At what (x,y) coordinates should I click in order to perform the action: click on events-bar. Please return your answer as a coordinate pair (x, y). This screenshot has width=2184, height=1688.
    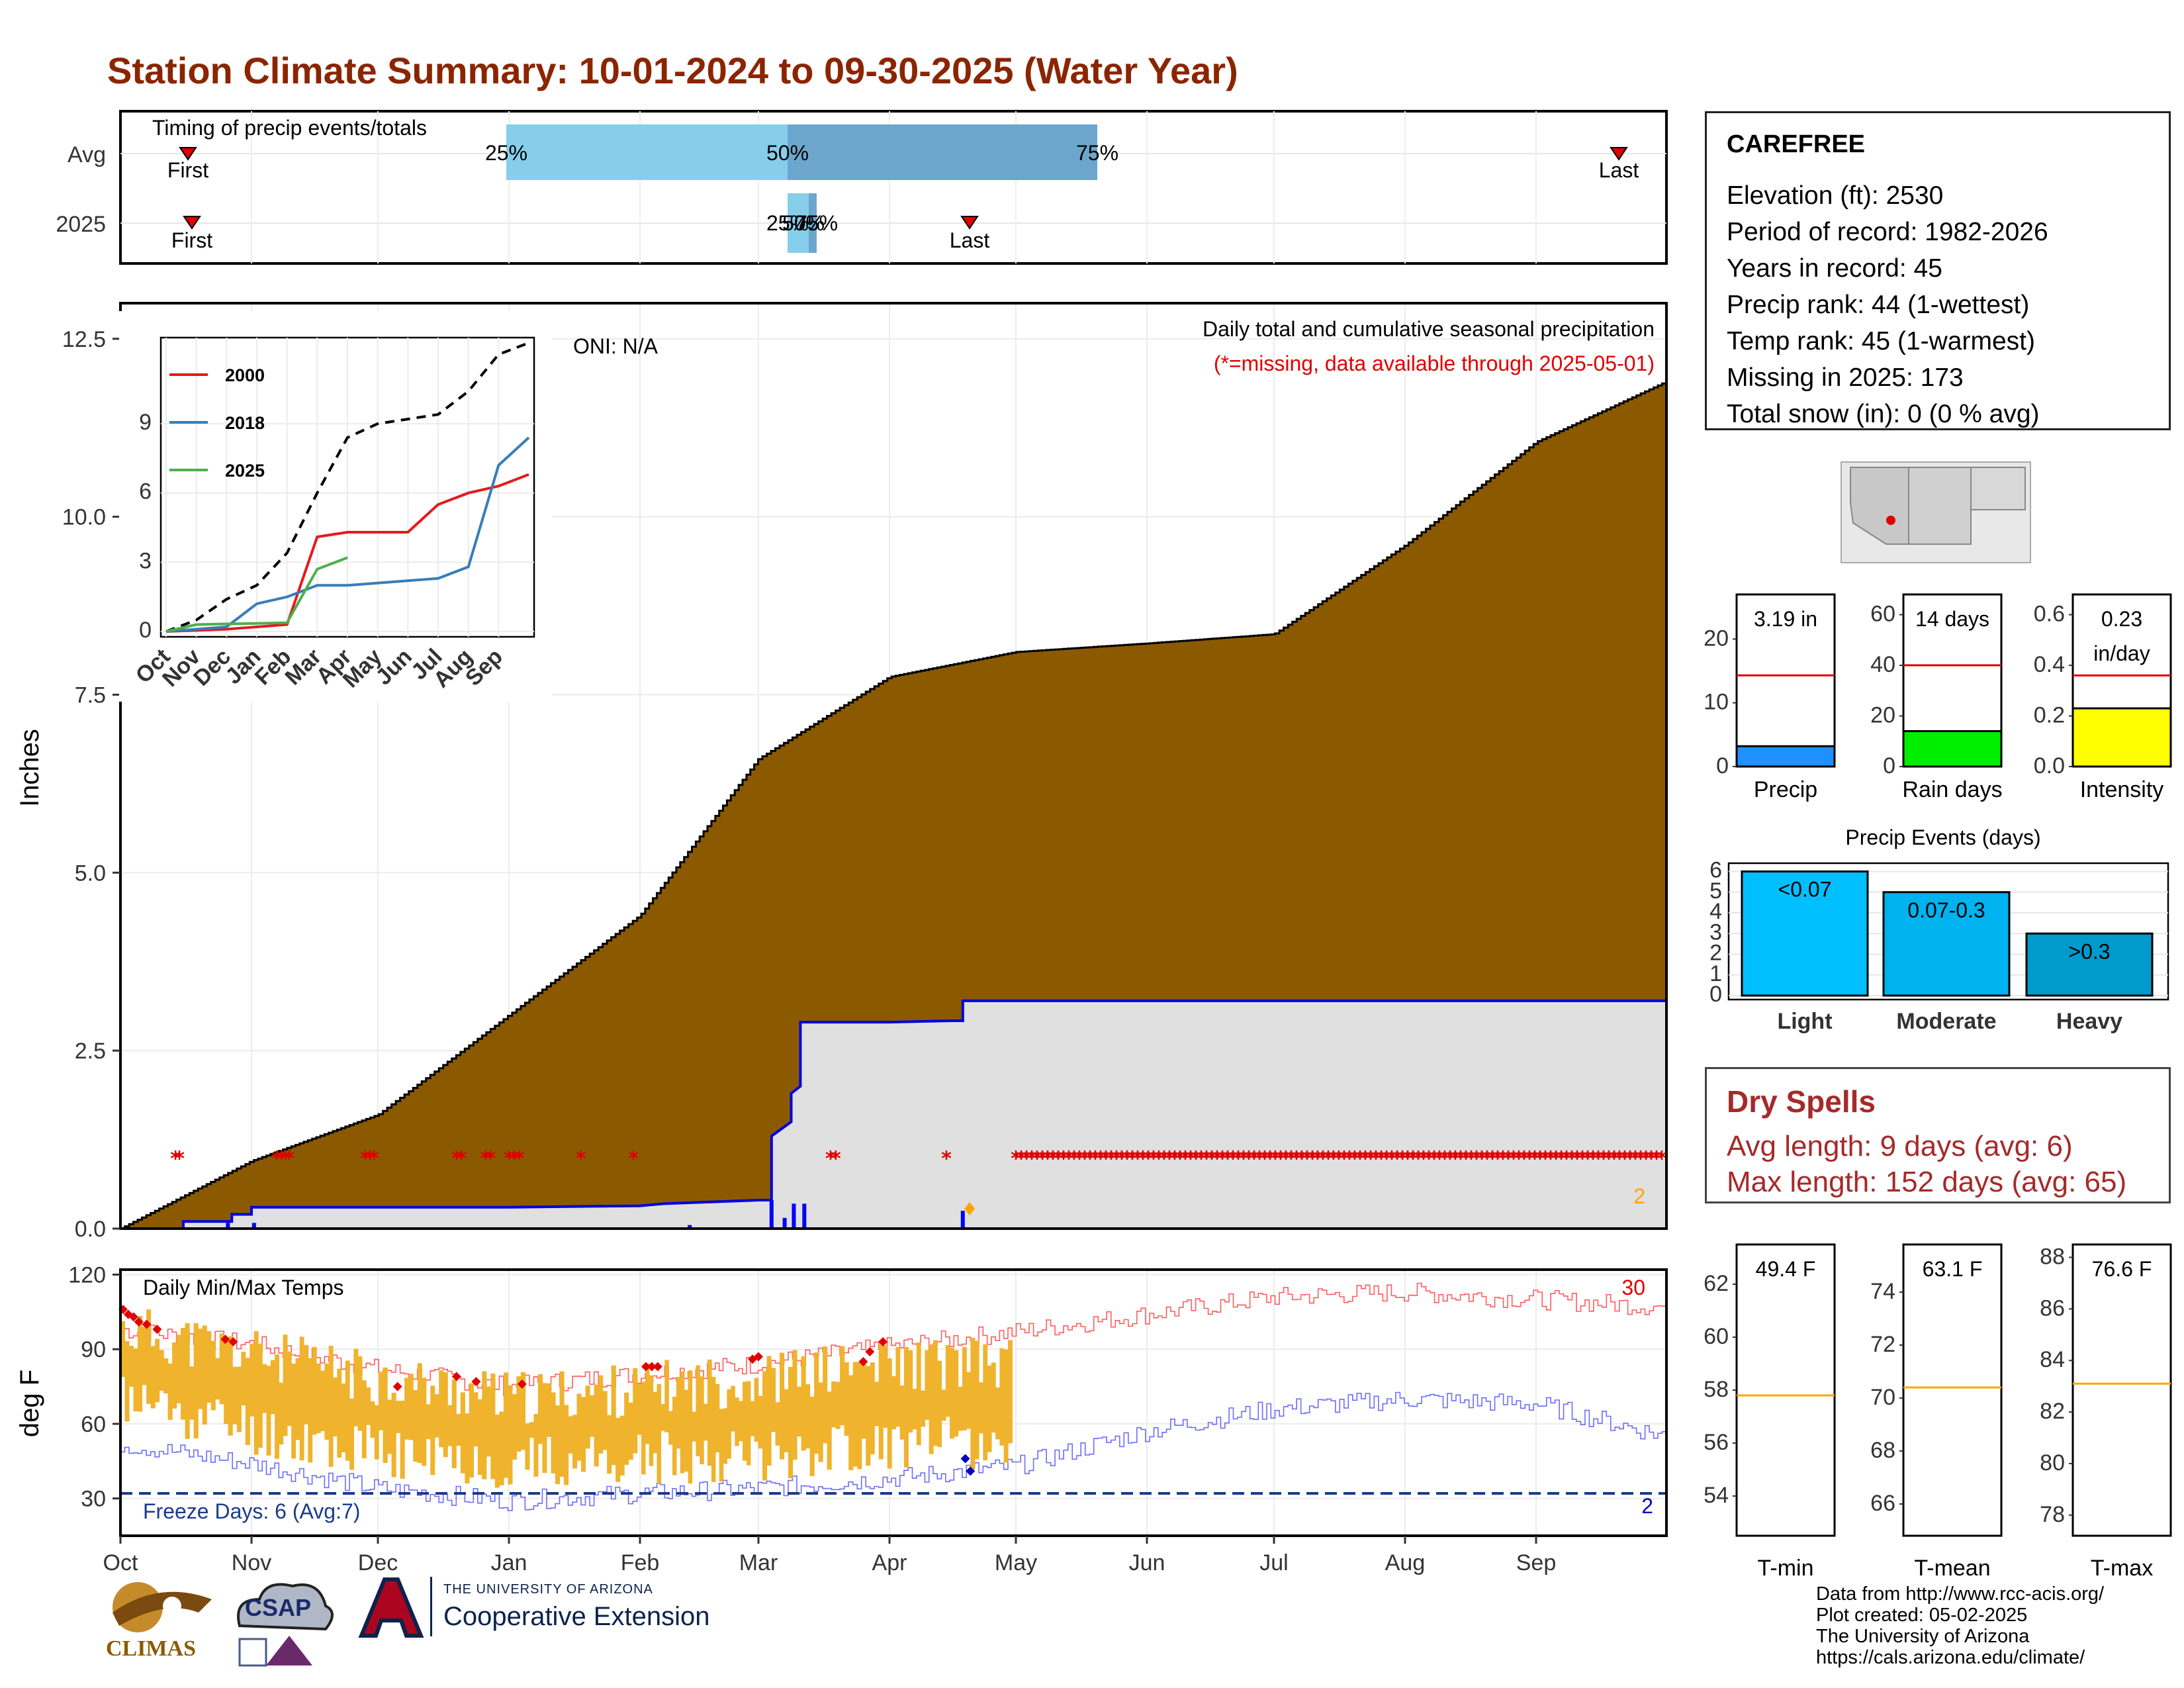
    Looking at the image, I should click on (1805, 933).